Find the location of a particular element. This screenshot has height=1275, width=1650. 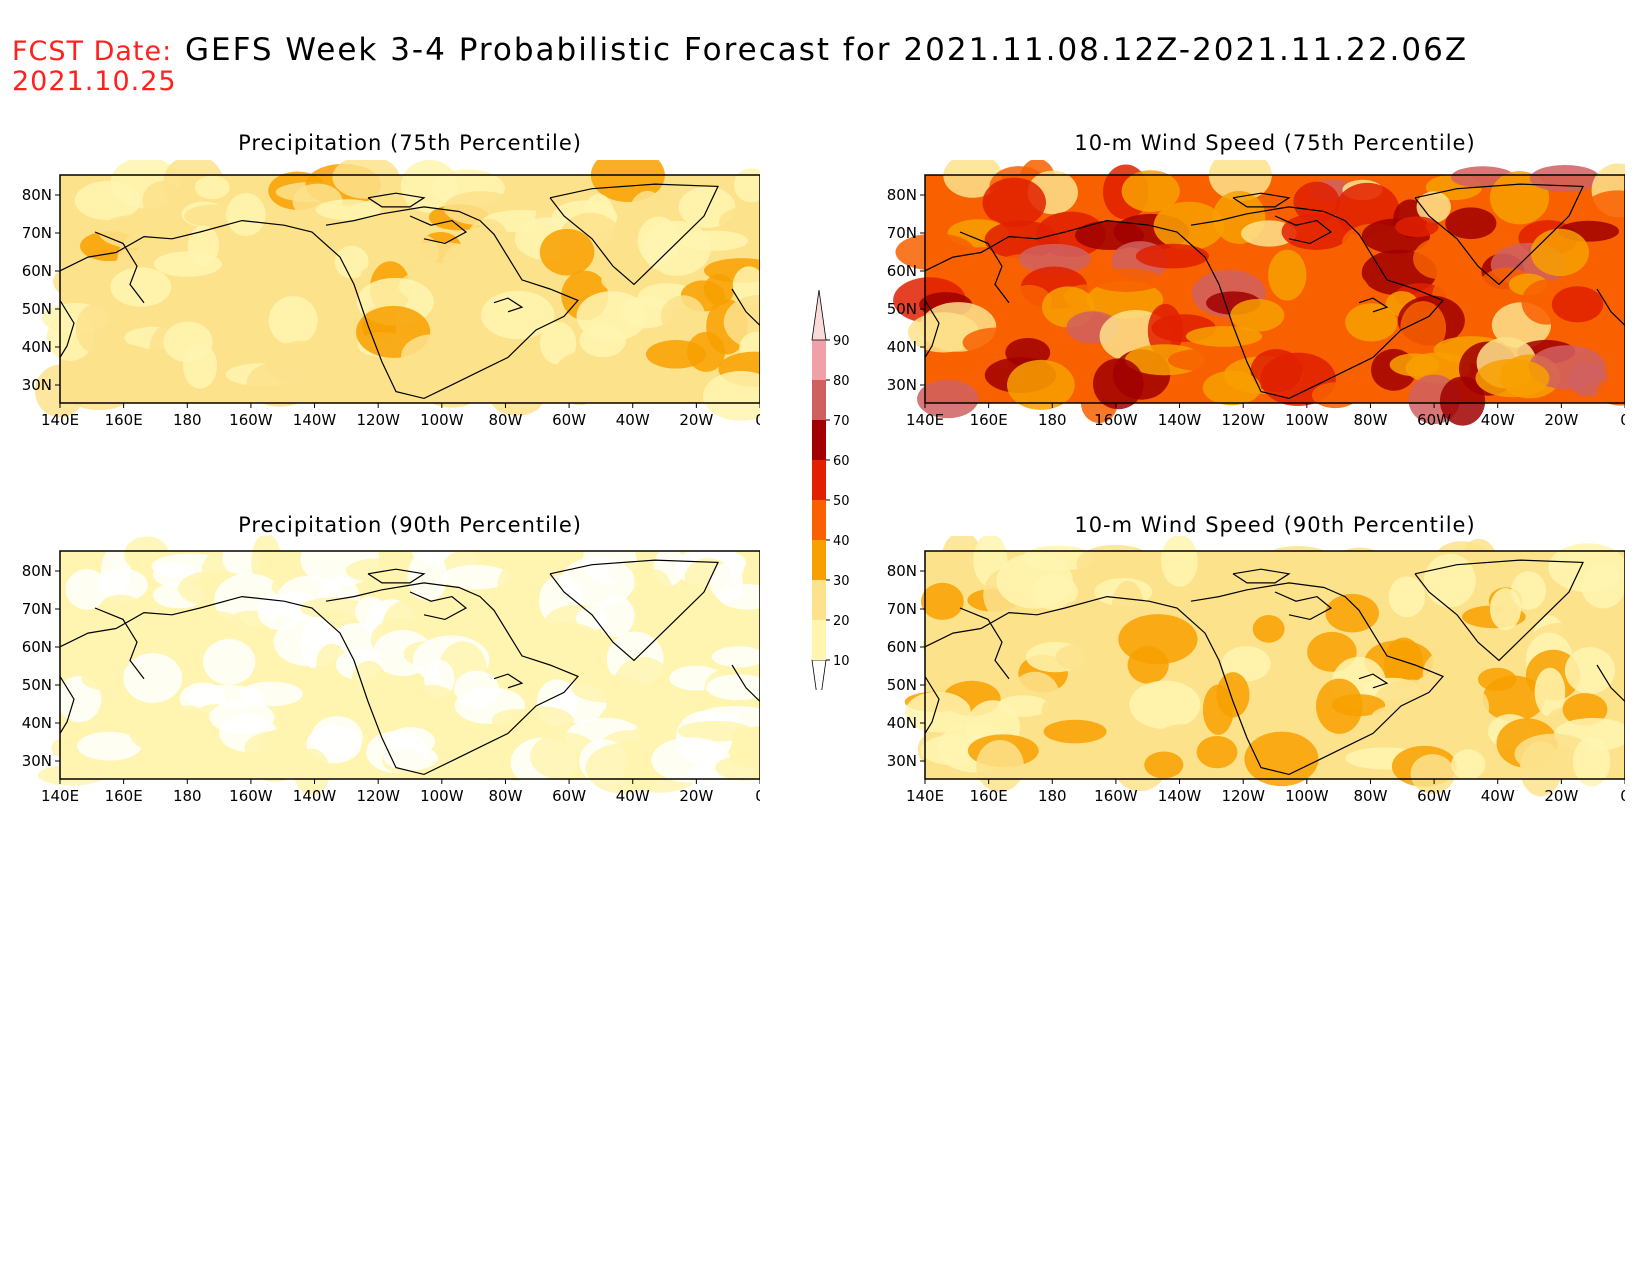

colorbar-level-label: 30 is located at coordinates (841, 581).